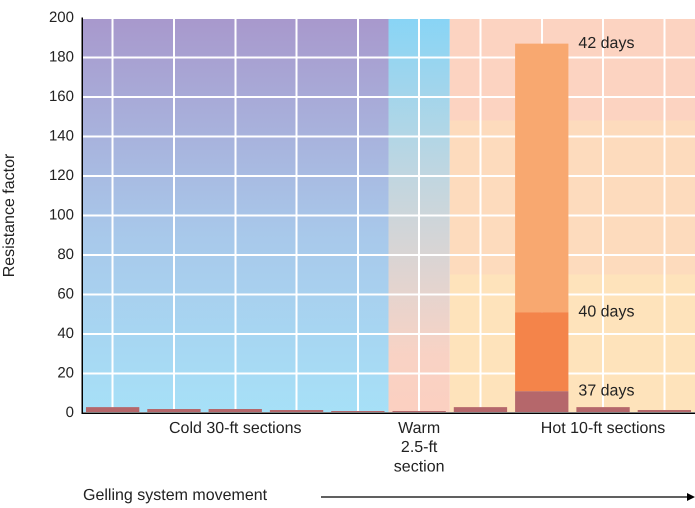 The width and height of the screenshot is (695, 508). What do you see at coordinates (603, 429) in the screenshot?
I see `x-tick-label: Hot 10-ft sections` at bounding box center [603, 429].